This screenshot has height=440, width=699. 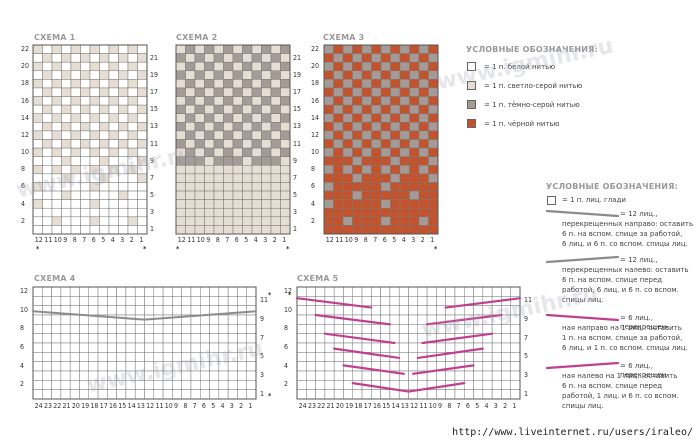 What do you see at coordinates (313, 169) in the screenshot?
I see `row-label: 8` at bounding box center [313, 169].